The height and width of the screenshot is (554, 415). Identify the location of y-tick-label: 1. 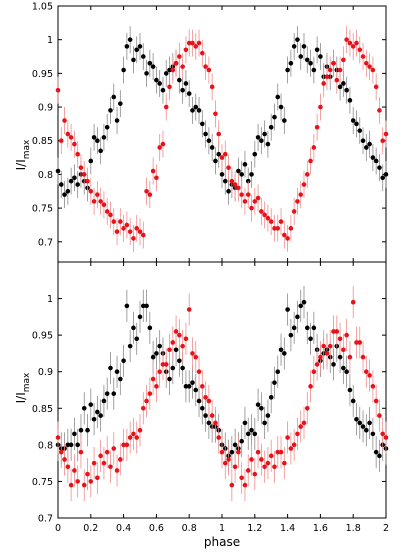
(50, 299).